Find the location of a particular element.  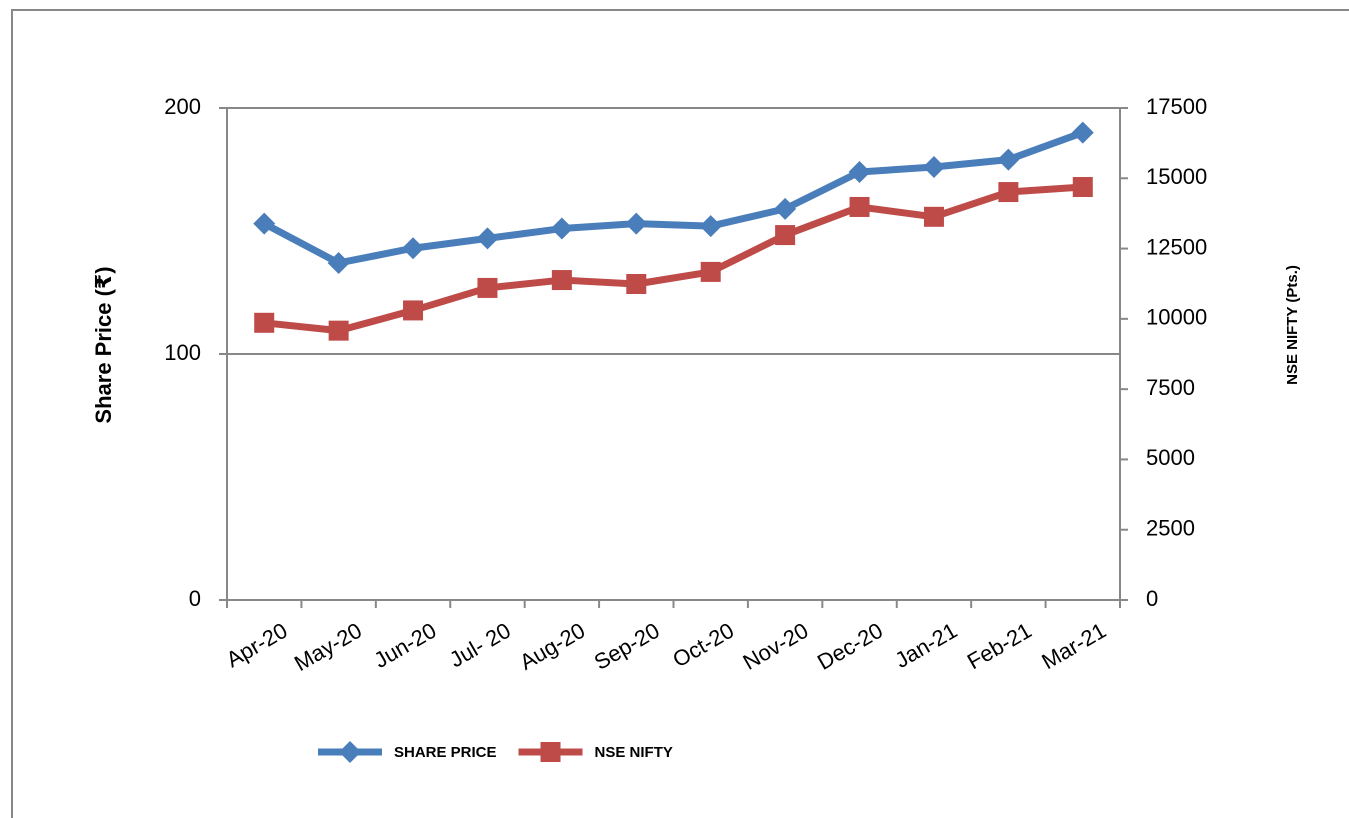

y2-tick-label: 12500 is located at coordinates (1176, 246).